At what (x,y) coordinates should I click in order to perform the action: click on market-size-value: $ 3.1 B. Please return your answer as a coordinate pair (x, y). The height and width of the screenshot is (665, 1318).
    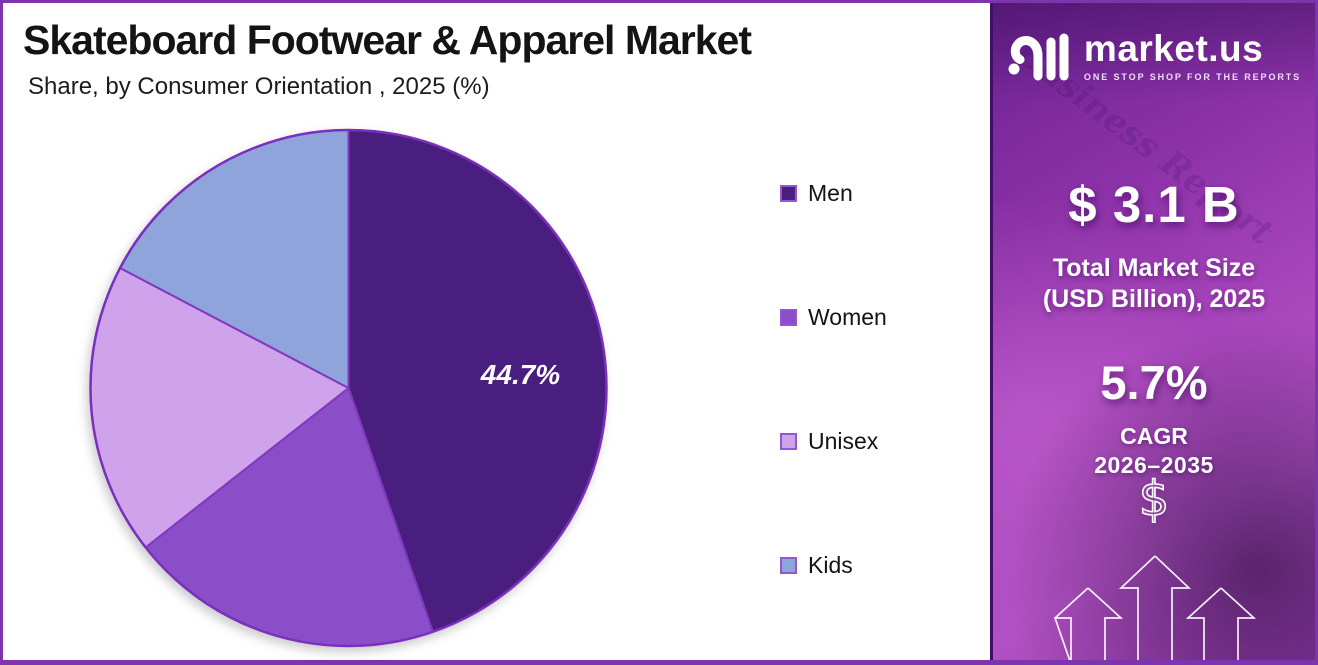
    Looking at the image, I should click on (1154, 204).